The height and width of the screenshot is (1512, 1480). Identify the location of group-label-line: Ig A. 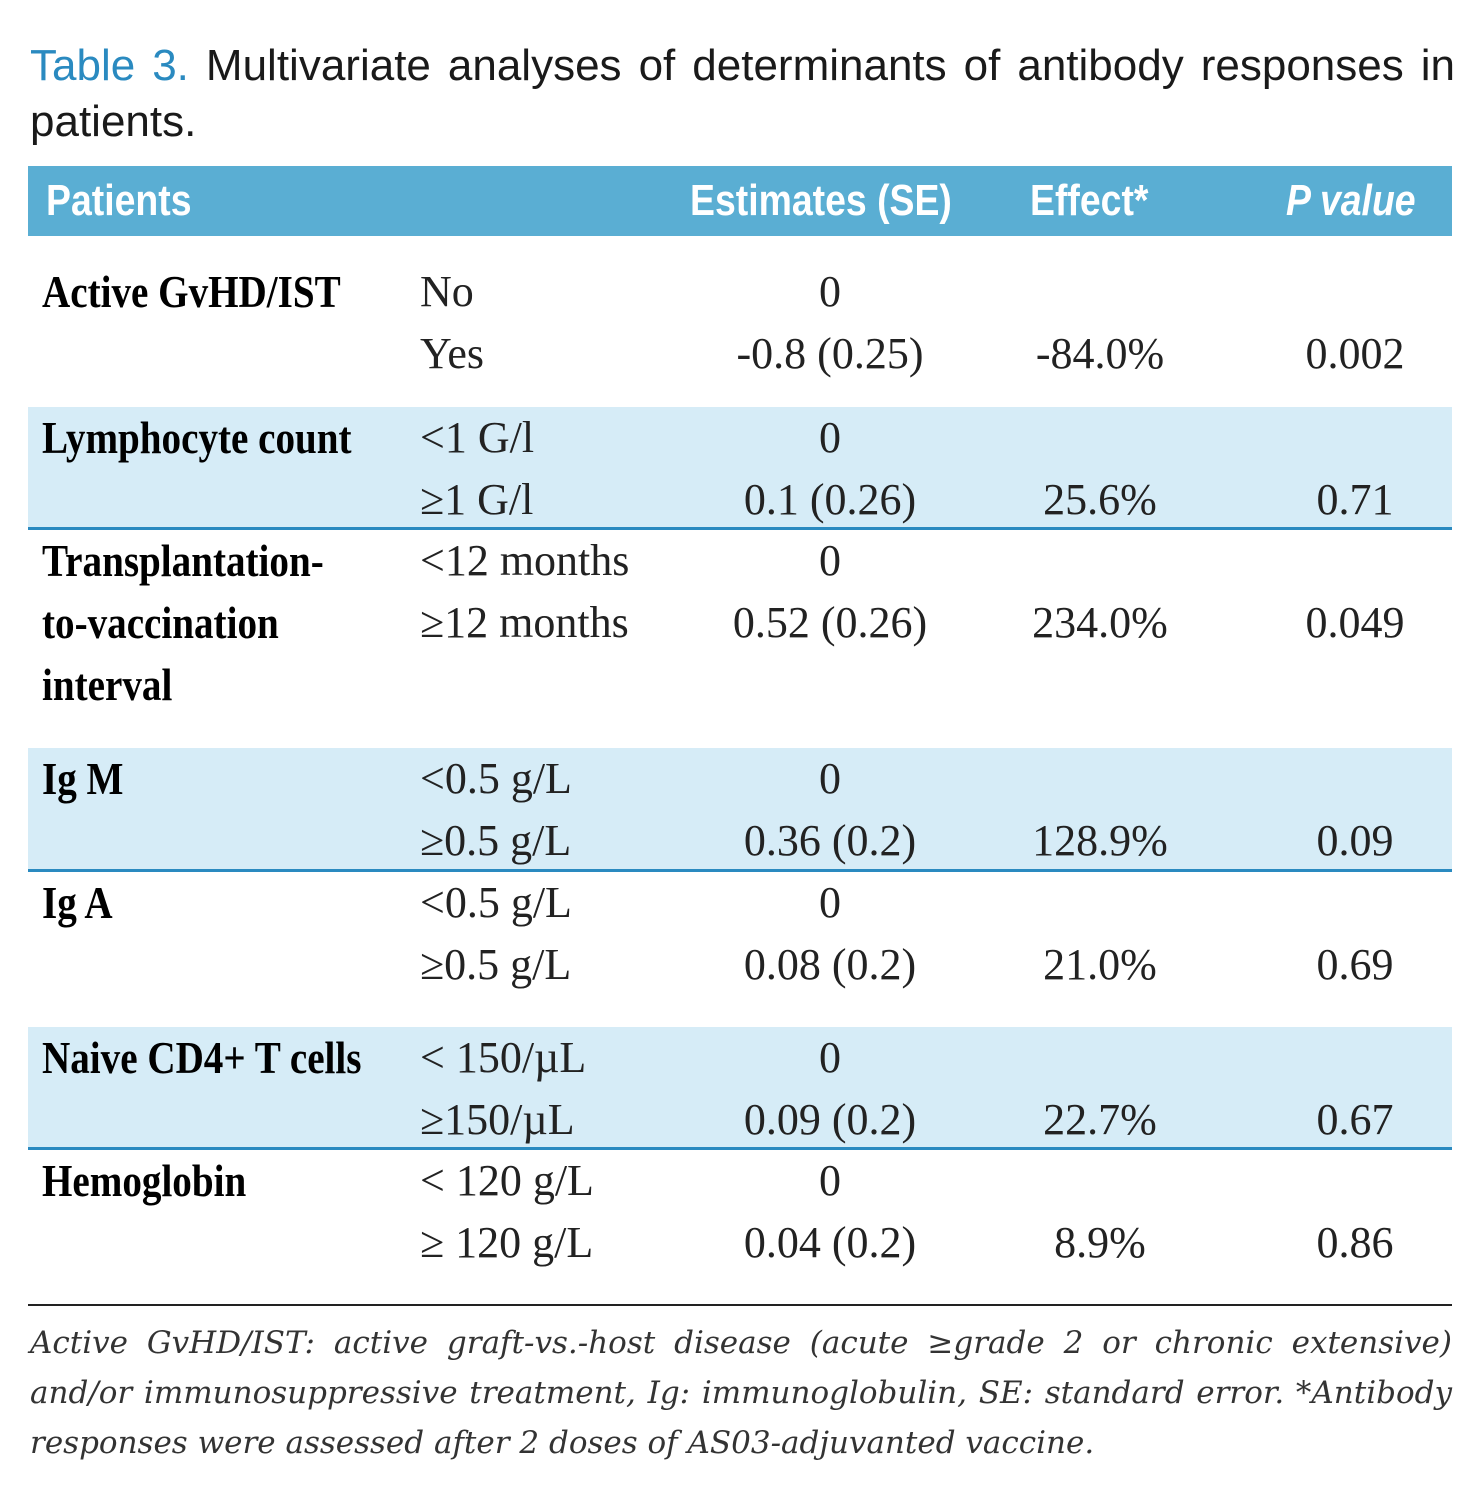
(77, 902).